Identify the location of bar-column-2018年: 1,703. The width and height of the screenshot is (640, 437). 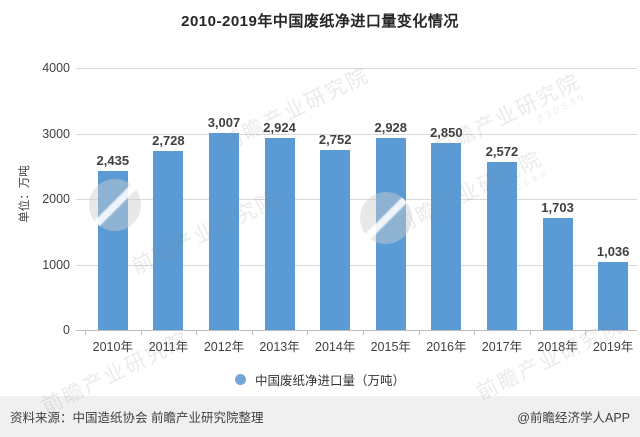
(558, 199).